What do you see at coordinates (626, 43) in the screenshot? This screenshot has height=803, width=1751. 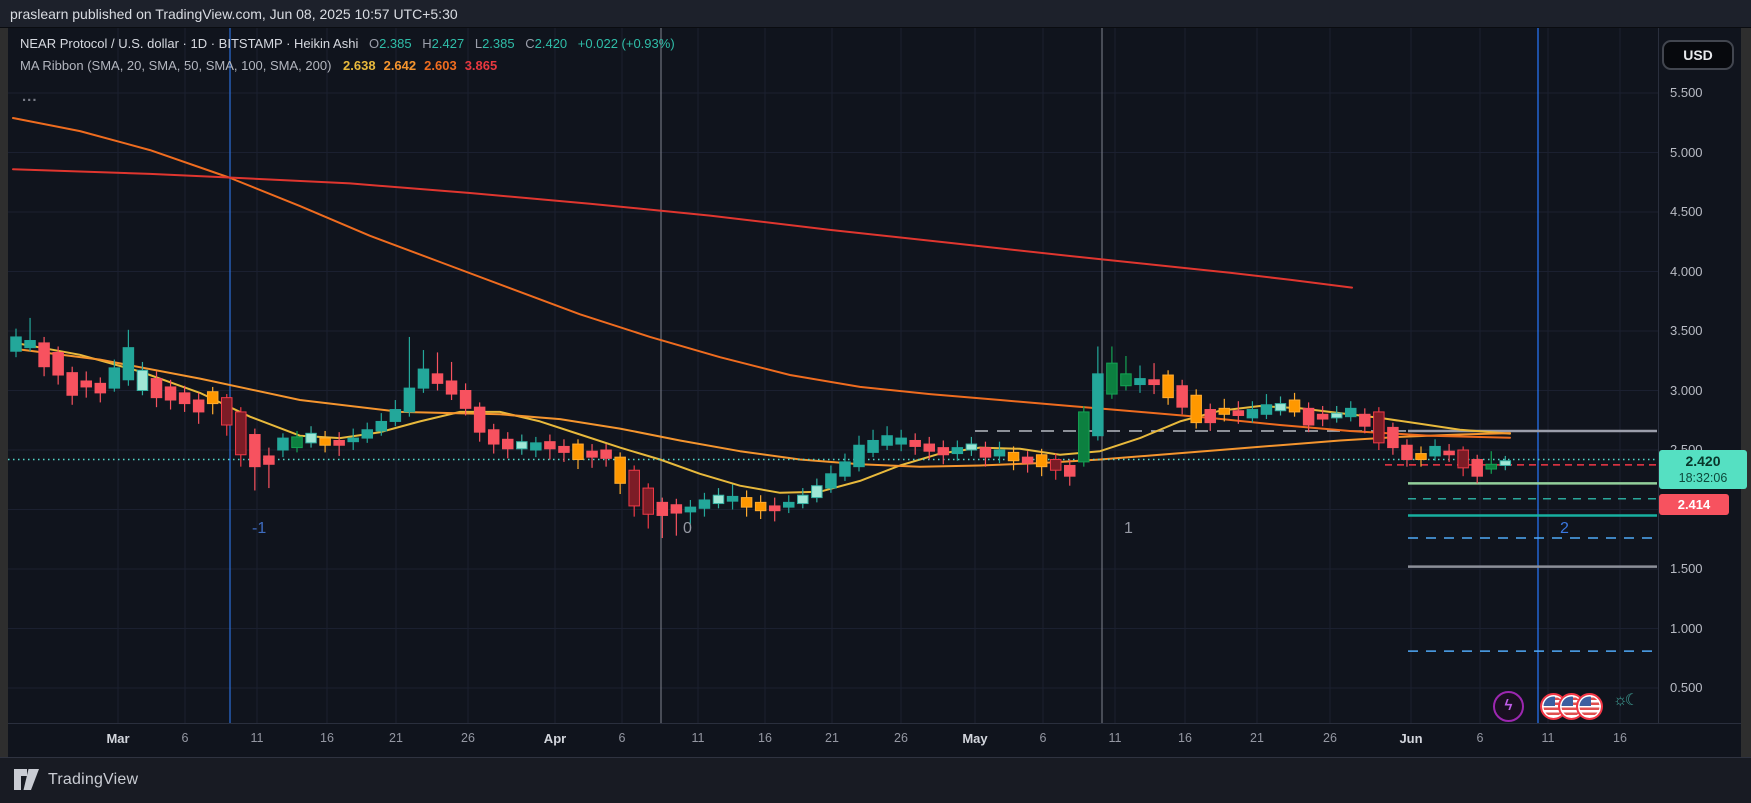 I see `change-value: +0.022 (+0.93%)` at bounding box center [626, 43].